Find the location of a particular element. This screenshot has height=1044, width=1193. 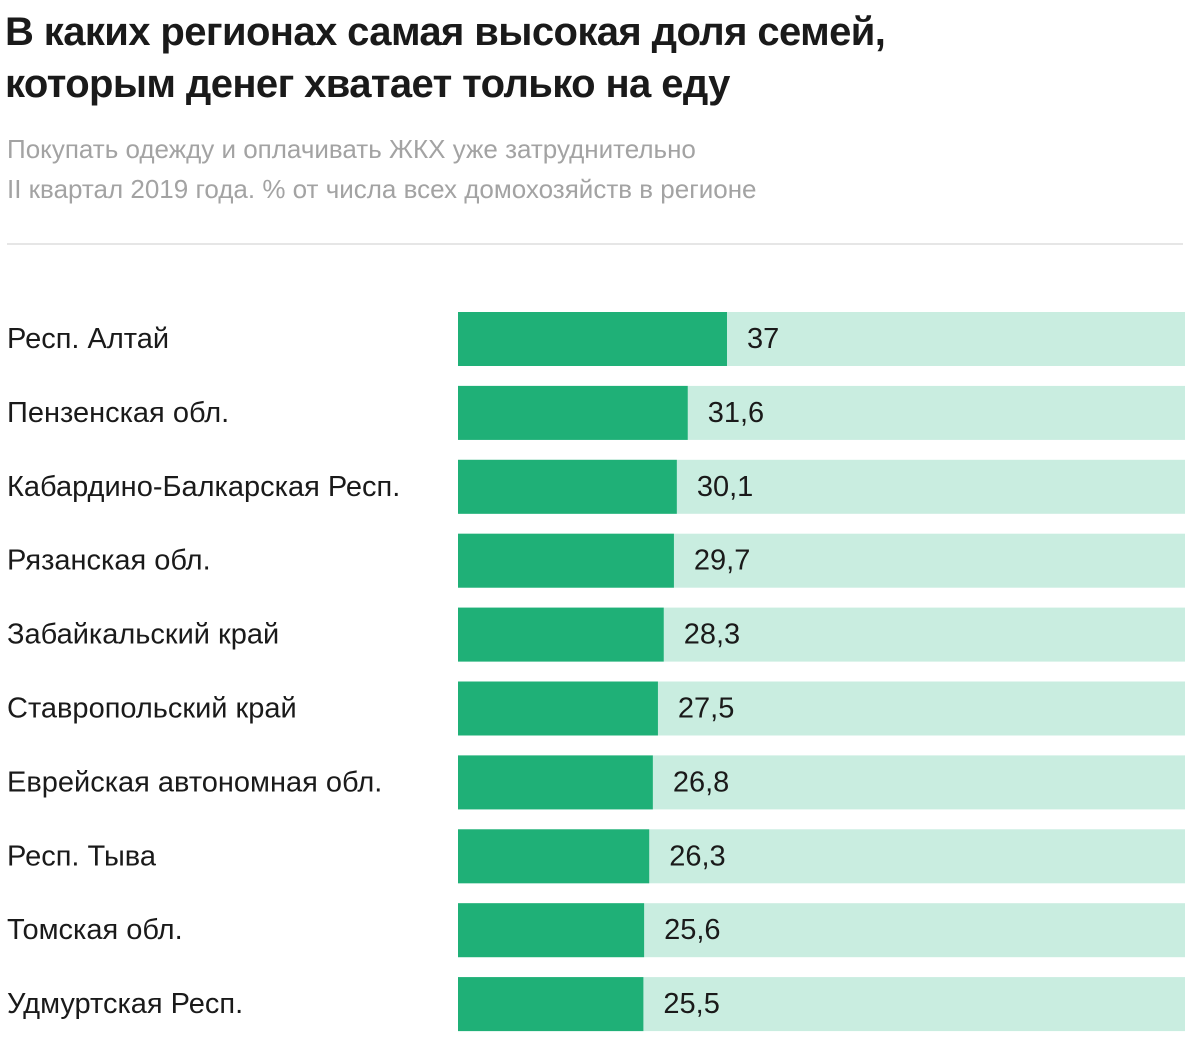

value-label: 31,6 is located at coordinates (736, 413).